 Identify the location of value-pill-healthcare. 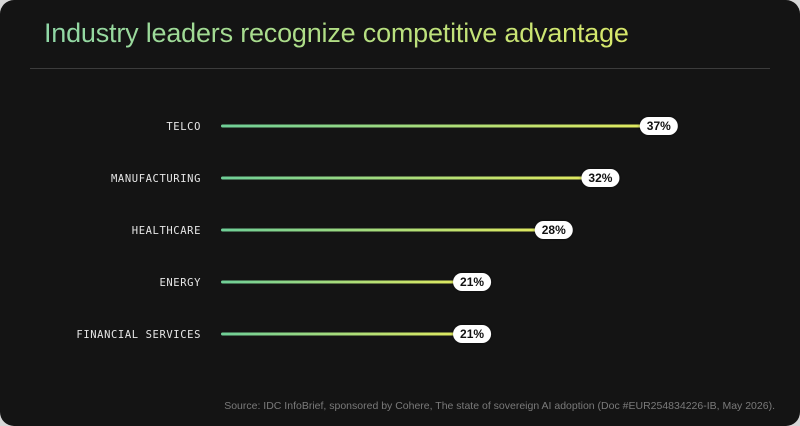
(553, 230).